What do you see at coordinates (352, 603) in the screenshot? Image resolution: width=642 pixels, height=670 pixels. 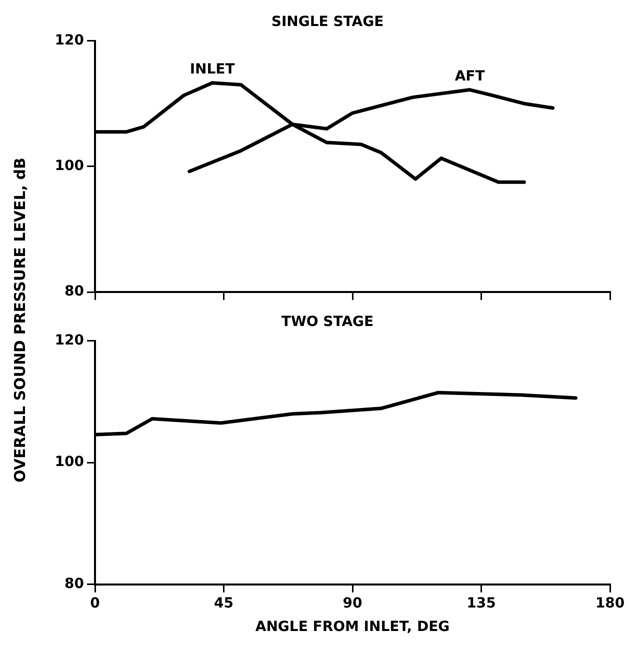 I see `x-tick-label: 90` at bounding box center [352, 603].